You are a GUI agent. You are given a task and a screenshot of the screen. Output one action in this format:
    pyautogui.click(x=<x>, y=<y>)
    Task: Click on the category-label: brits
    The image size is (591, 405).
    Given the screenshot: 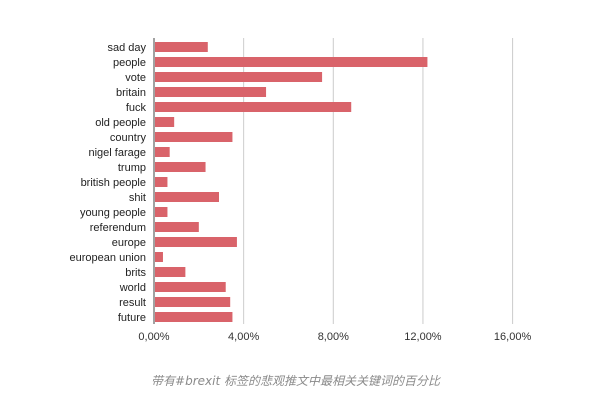 What is the action you would take?
    pyautogui.click(x=135, y=273)
    